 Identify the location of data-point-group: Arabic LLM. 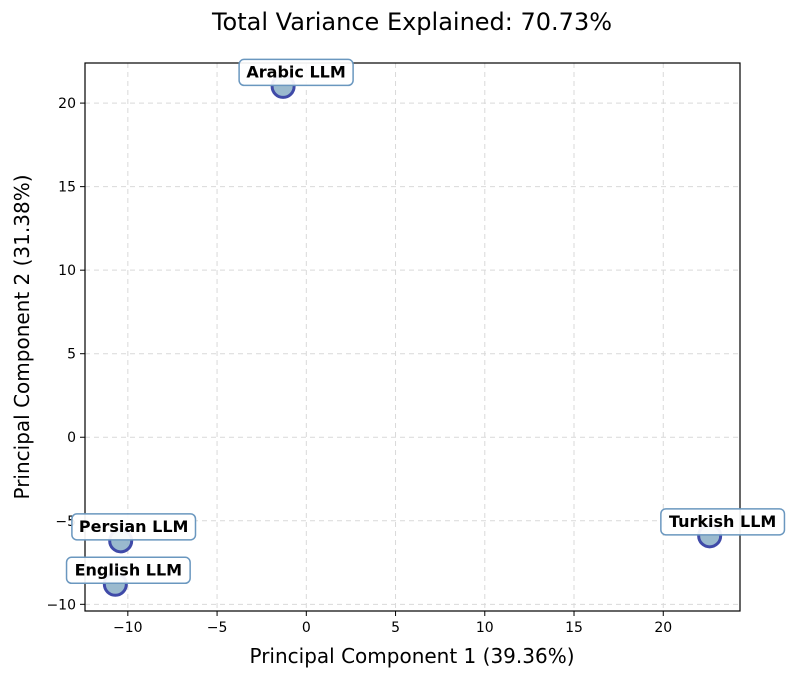
(296, 78).